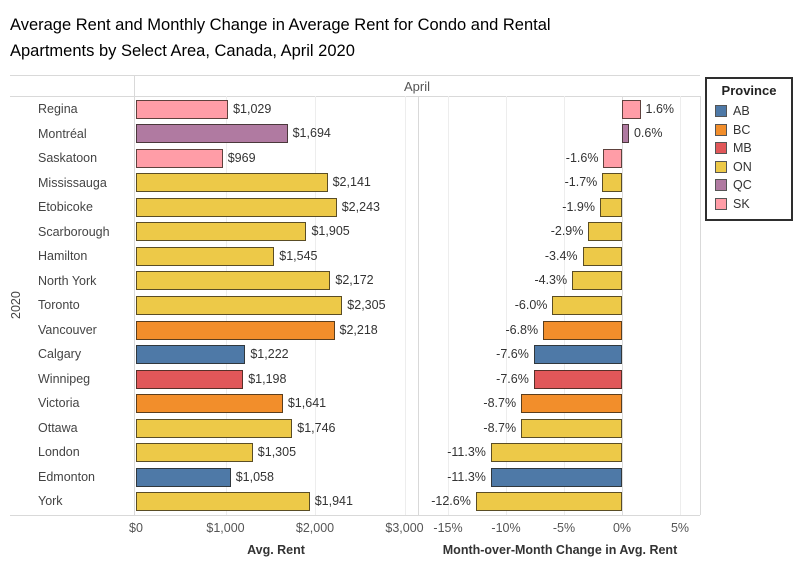 This screenshot has height=581, width=800. What do you see at coordinates (749, 90) in the screenshot?
I see `legend-title: Province` at bounding box center [749, 90].